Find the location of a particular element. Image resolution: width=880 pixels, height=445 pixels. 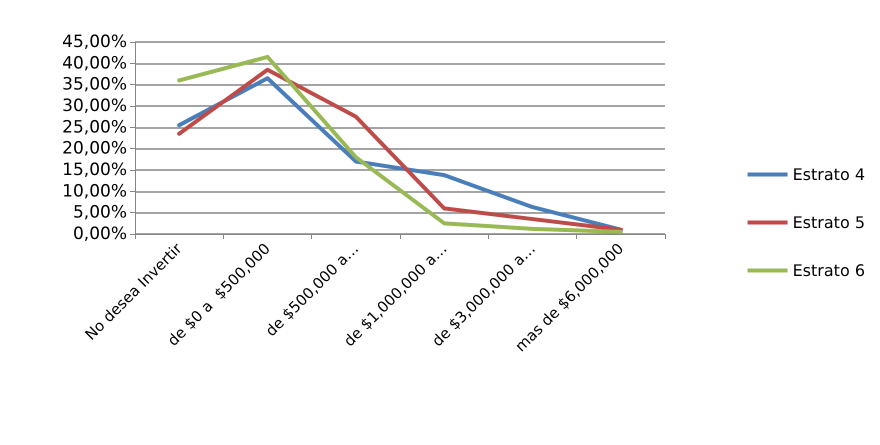

legend-label: Estrato 4 is located at coordinates (829, 174).